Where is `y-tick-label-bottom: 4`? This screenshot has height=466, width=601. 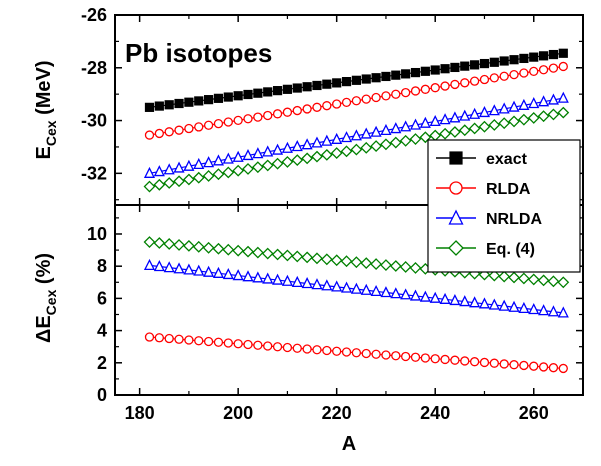 y-tick-label-bottom: 4 is located at coordinates (102, 331).